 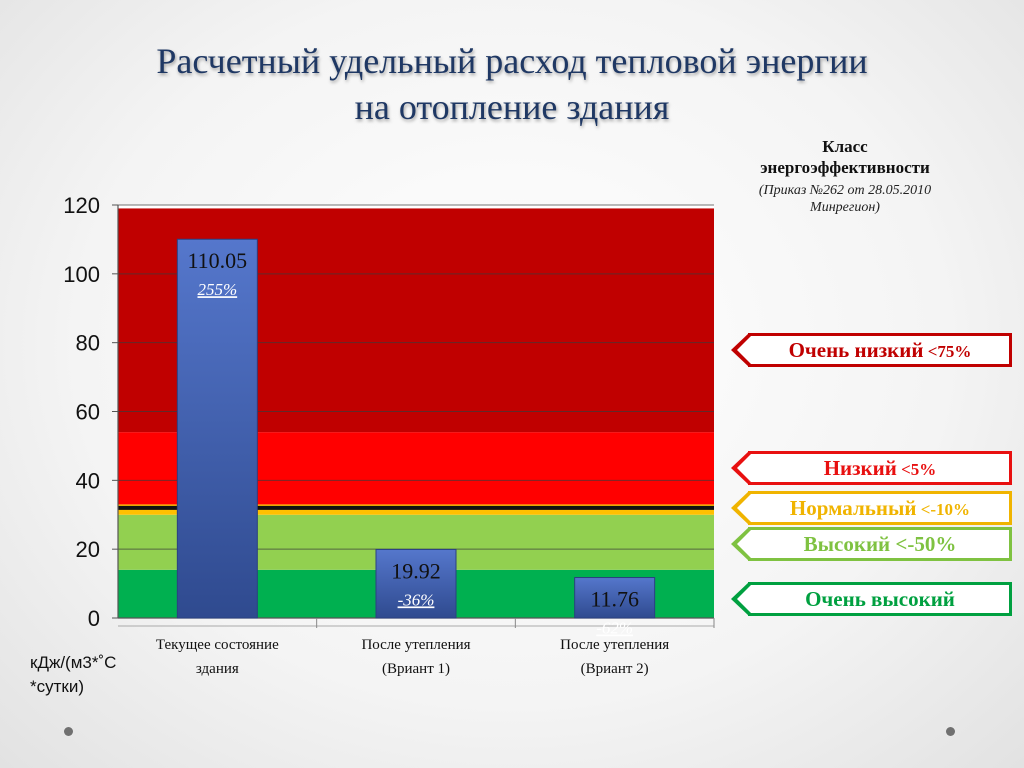 What do you see at coordinates (845, 167) in the screenshot?
I see `energy-class-heading-line-2: энергоэффективности` at bounding box center [845, 167].